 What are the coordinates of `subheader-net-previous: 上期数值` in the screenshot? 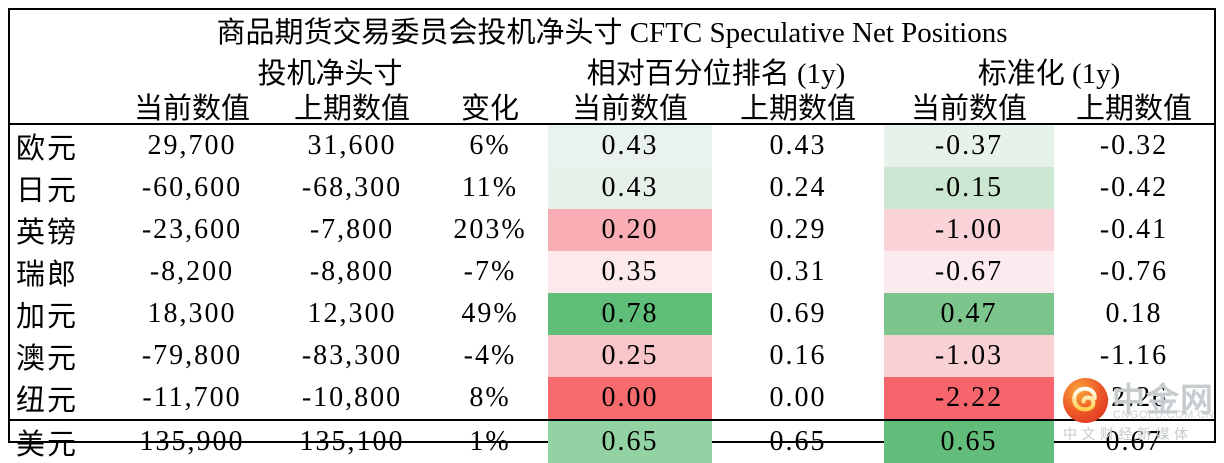 It's located at (351, 108).